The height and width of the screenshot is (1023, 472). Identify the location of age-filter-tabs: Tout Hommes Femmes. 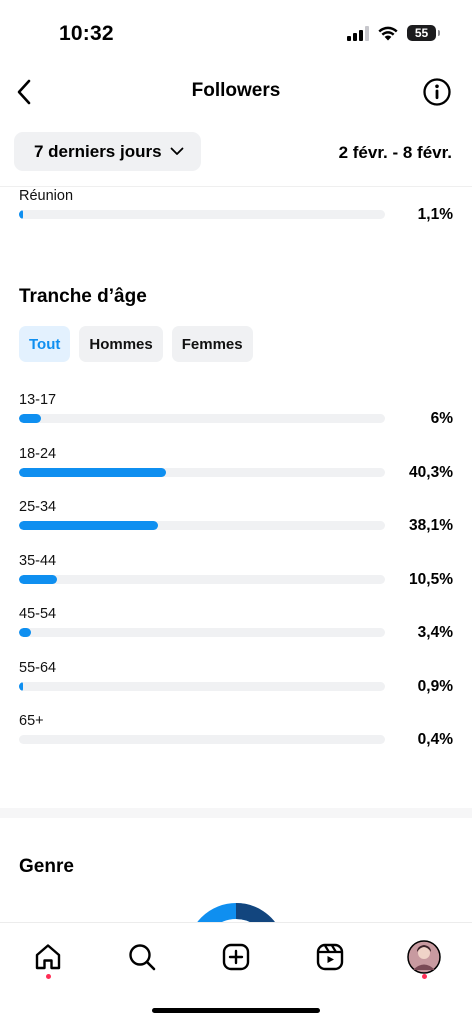
(136, 344).